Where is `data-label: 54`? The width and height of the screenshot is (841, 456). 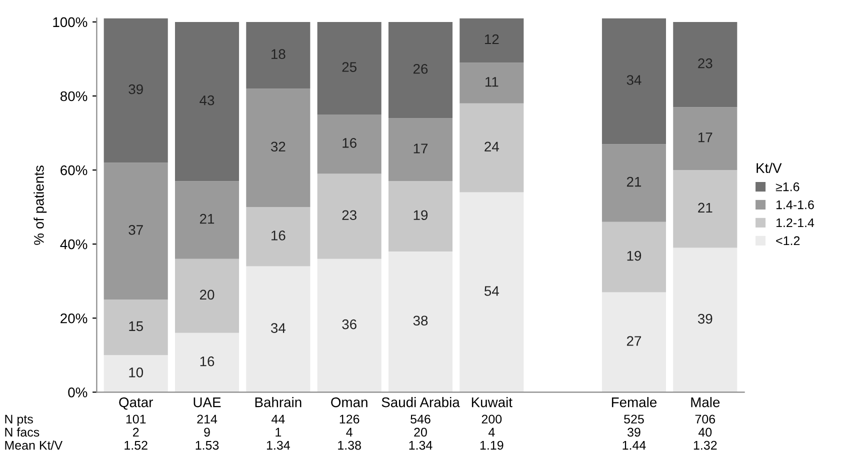 data-label: 54 is located at coordinates (491, 291).